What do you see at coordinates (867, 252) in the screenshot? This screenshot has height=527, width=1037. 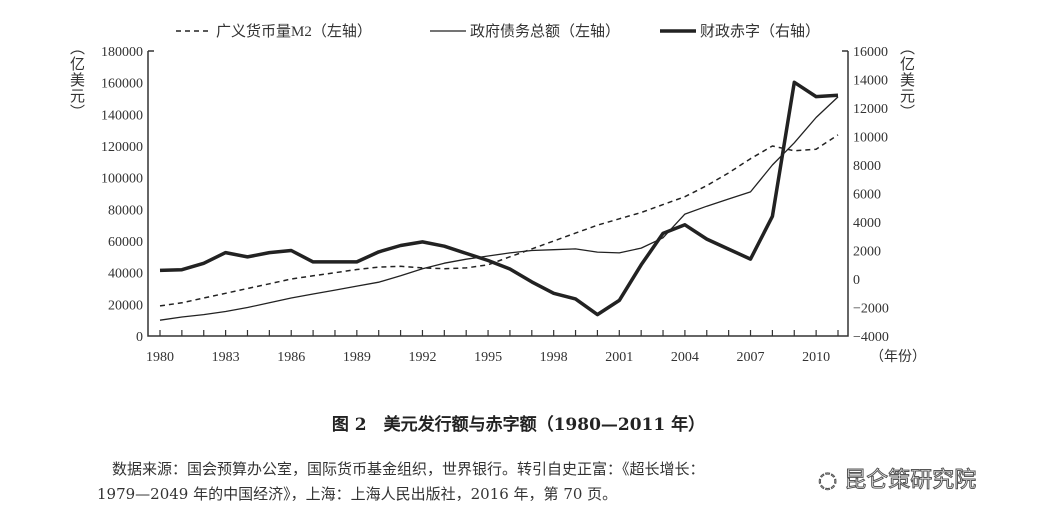 I see `y-right-tick-label: 2000` at bounding box center [867, 252].